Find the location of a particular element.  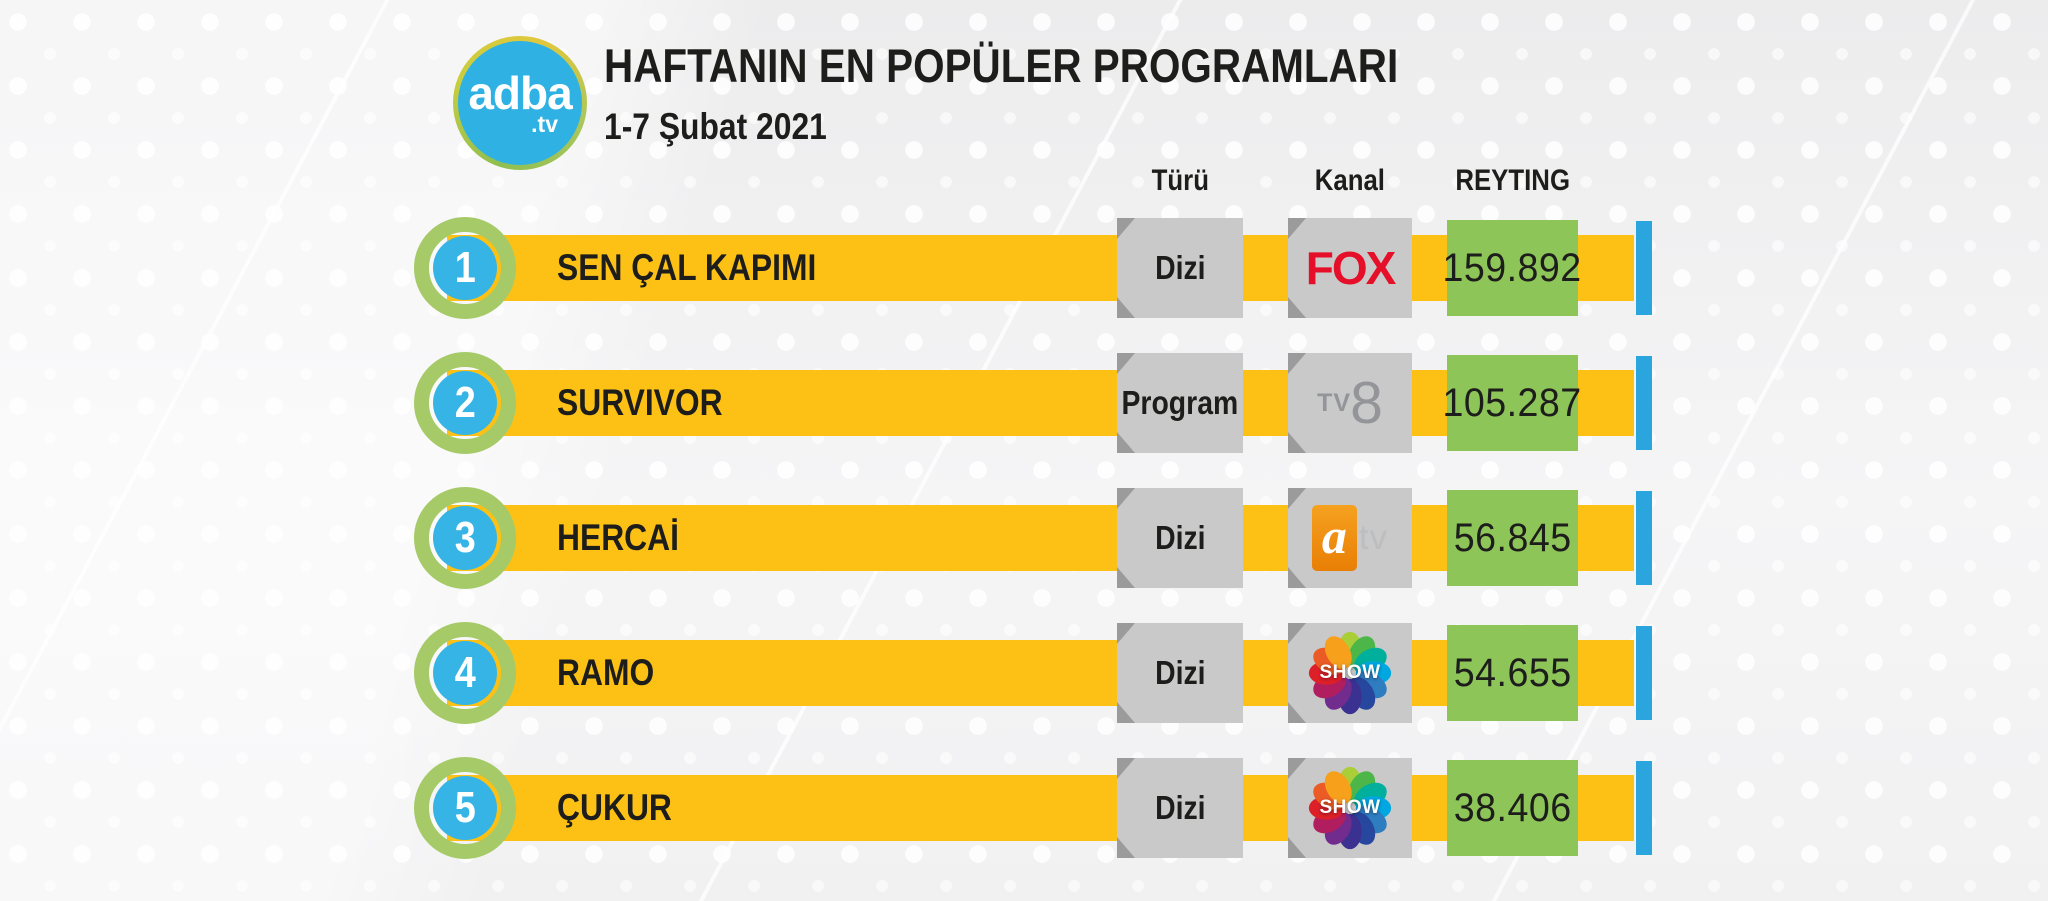

rating-box: 54.655 is located at coordinates (1512, 673).